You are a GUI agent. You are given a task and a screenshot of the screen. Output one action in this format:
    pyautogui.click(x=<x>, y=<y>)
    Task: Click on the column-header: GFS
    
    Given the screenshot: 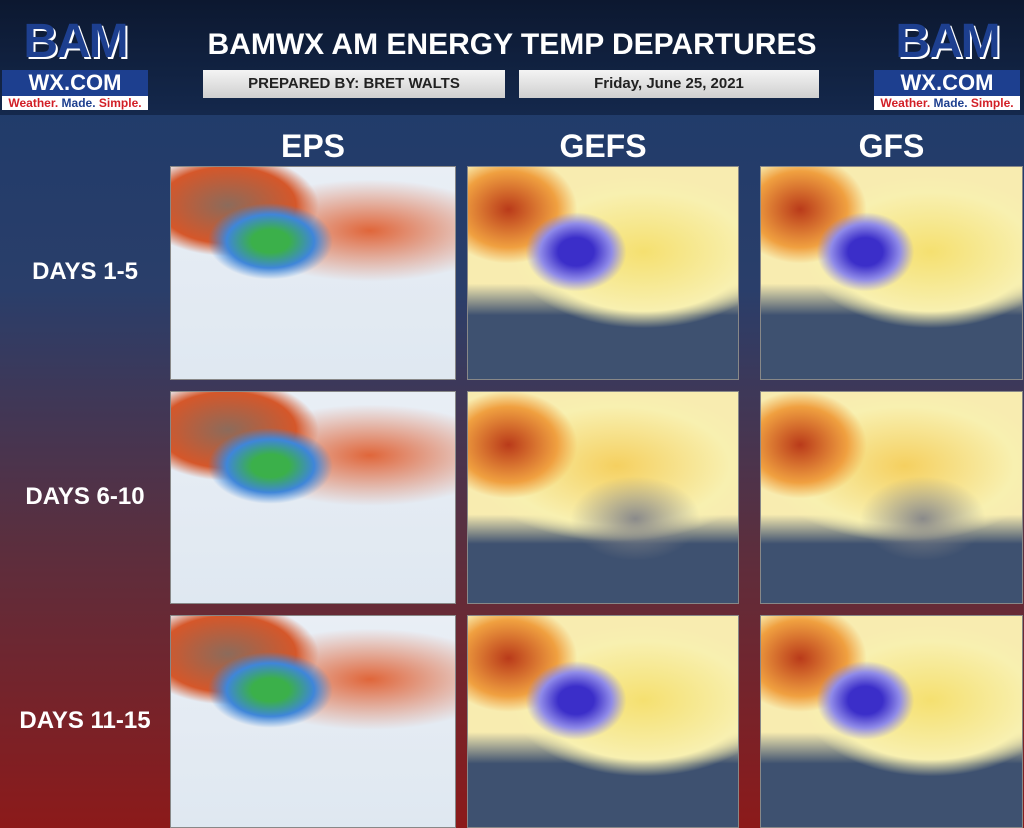 What is the action you would take?
    pyautogui.click(x=891, y=146)
    